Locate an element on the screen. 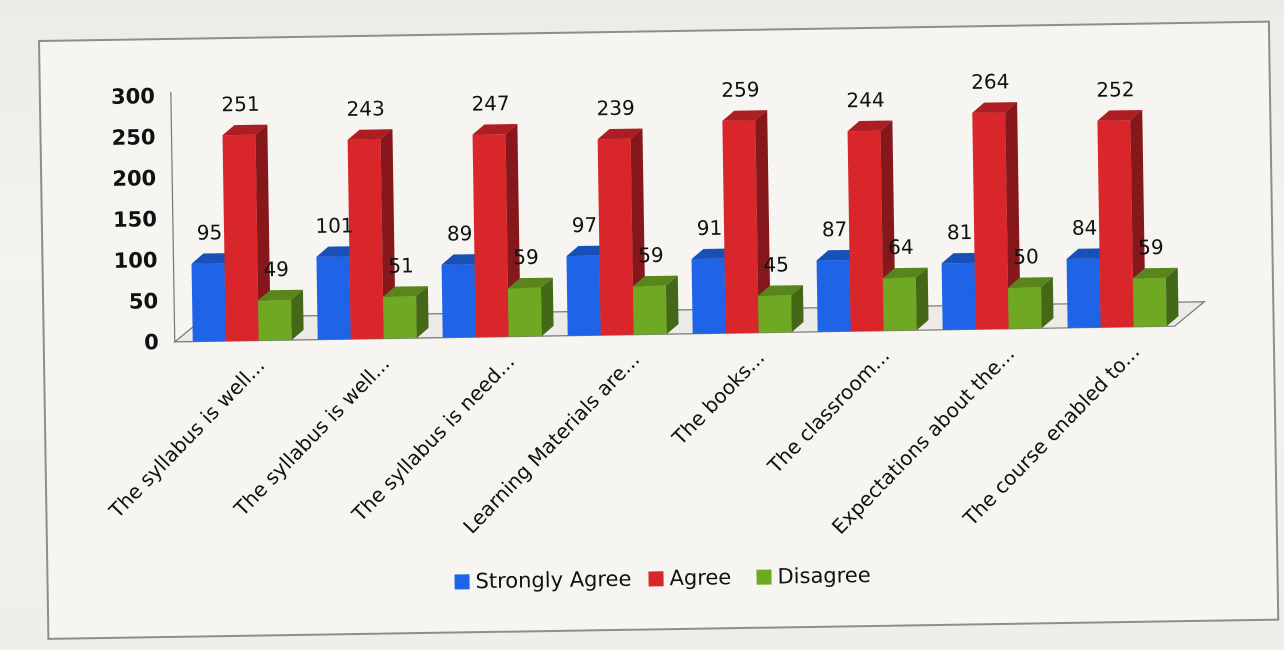 Image resolution: width=1284 pixels, height=650 pixels. y-tick-label: 0 is located at coordinates (151, 342).